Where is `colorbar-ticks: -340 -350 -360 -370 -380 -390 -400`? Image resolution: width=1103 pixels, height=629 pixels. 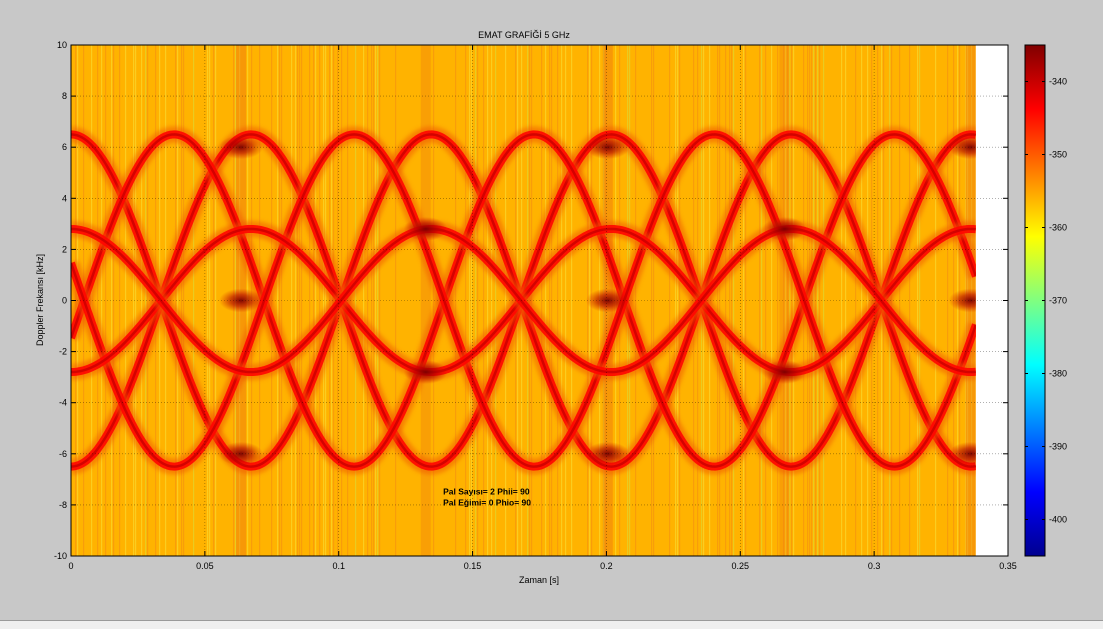 colorbar-ticks: -340 -350 -360 -370 -380 -390 -400 is located at coordinates (1046, 301).